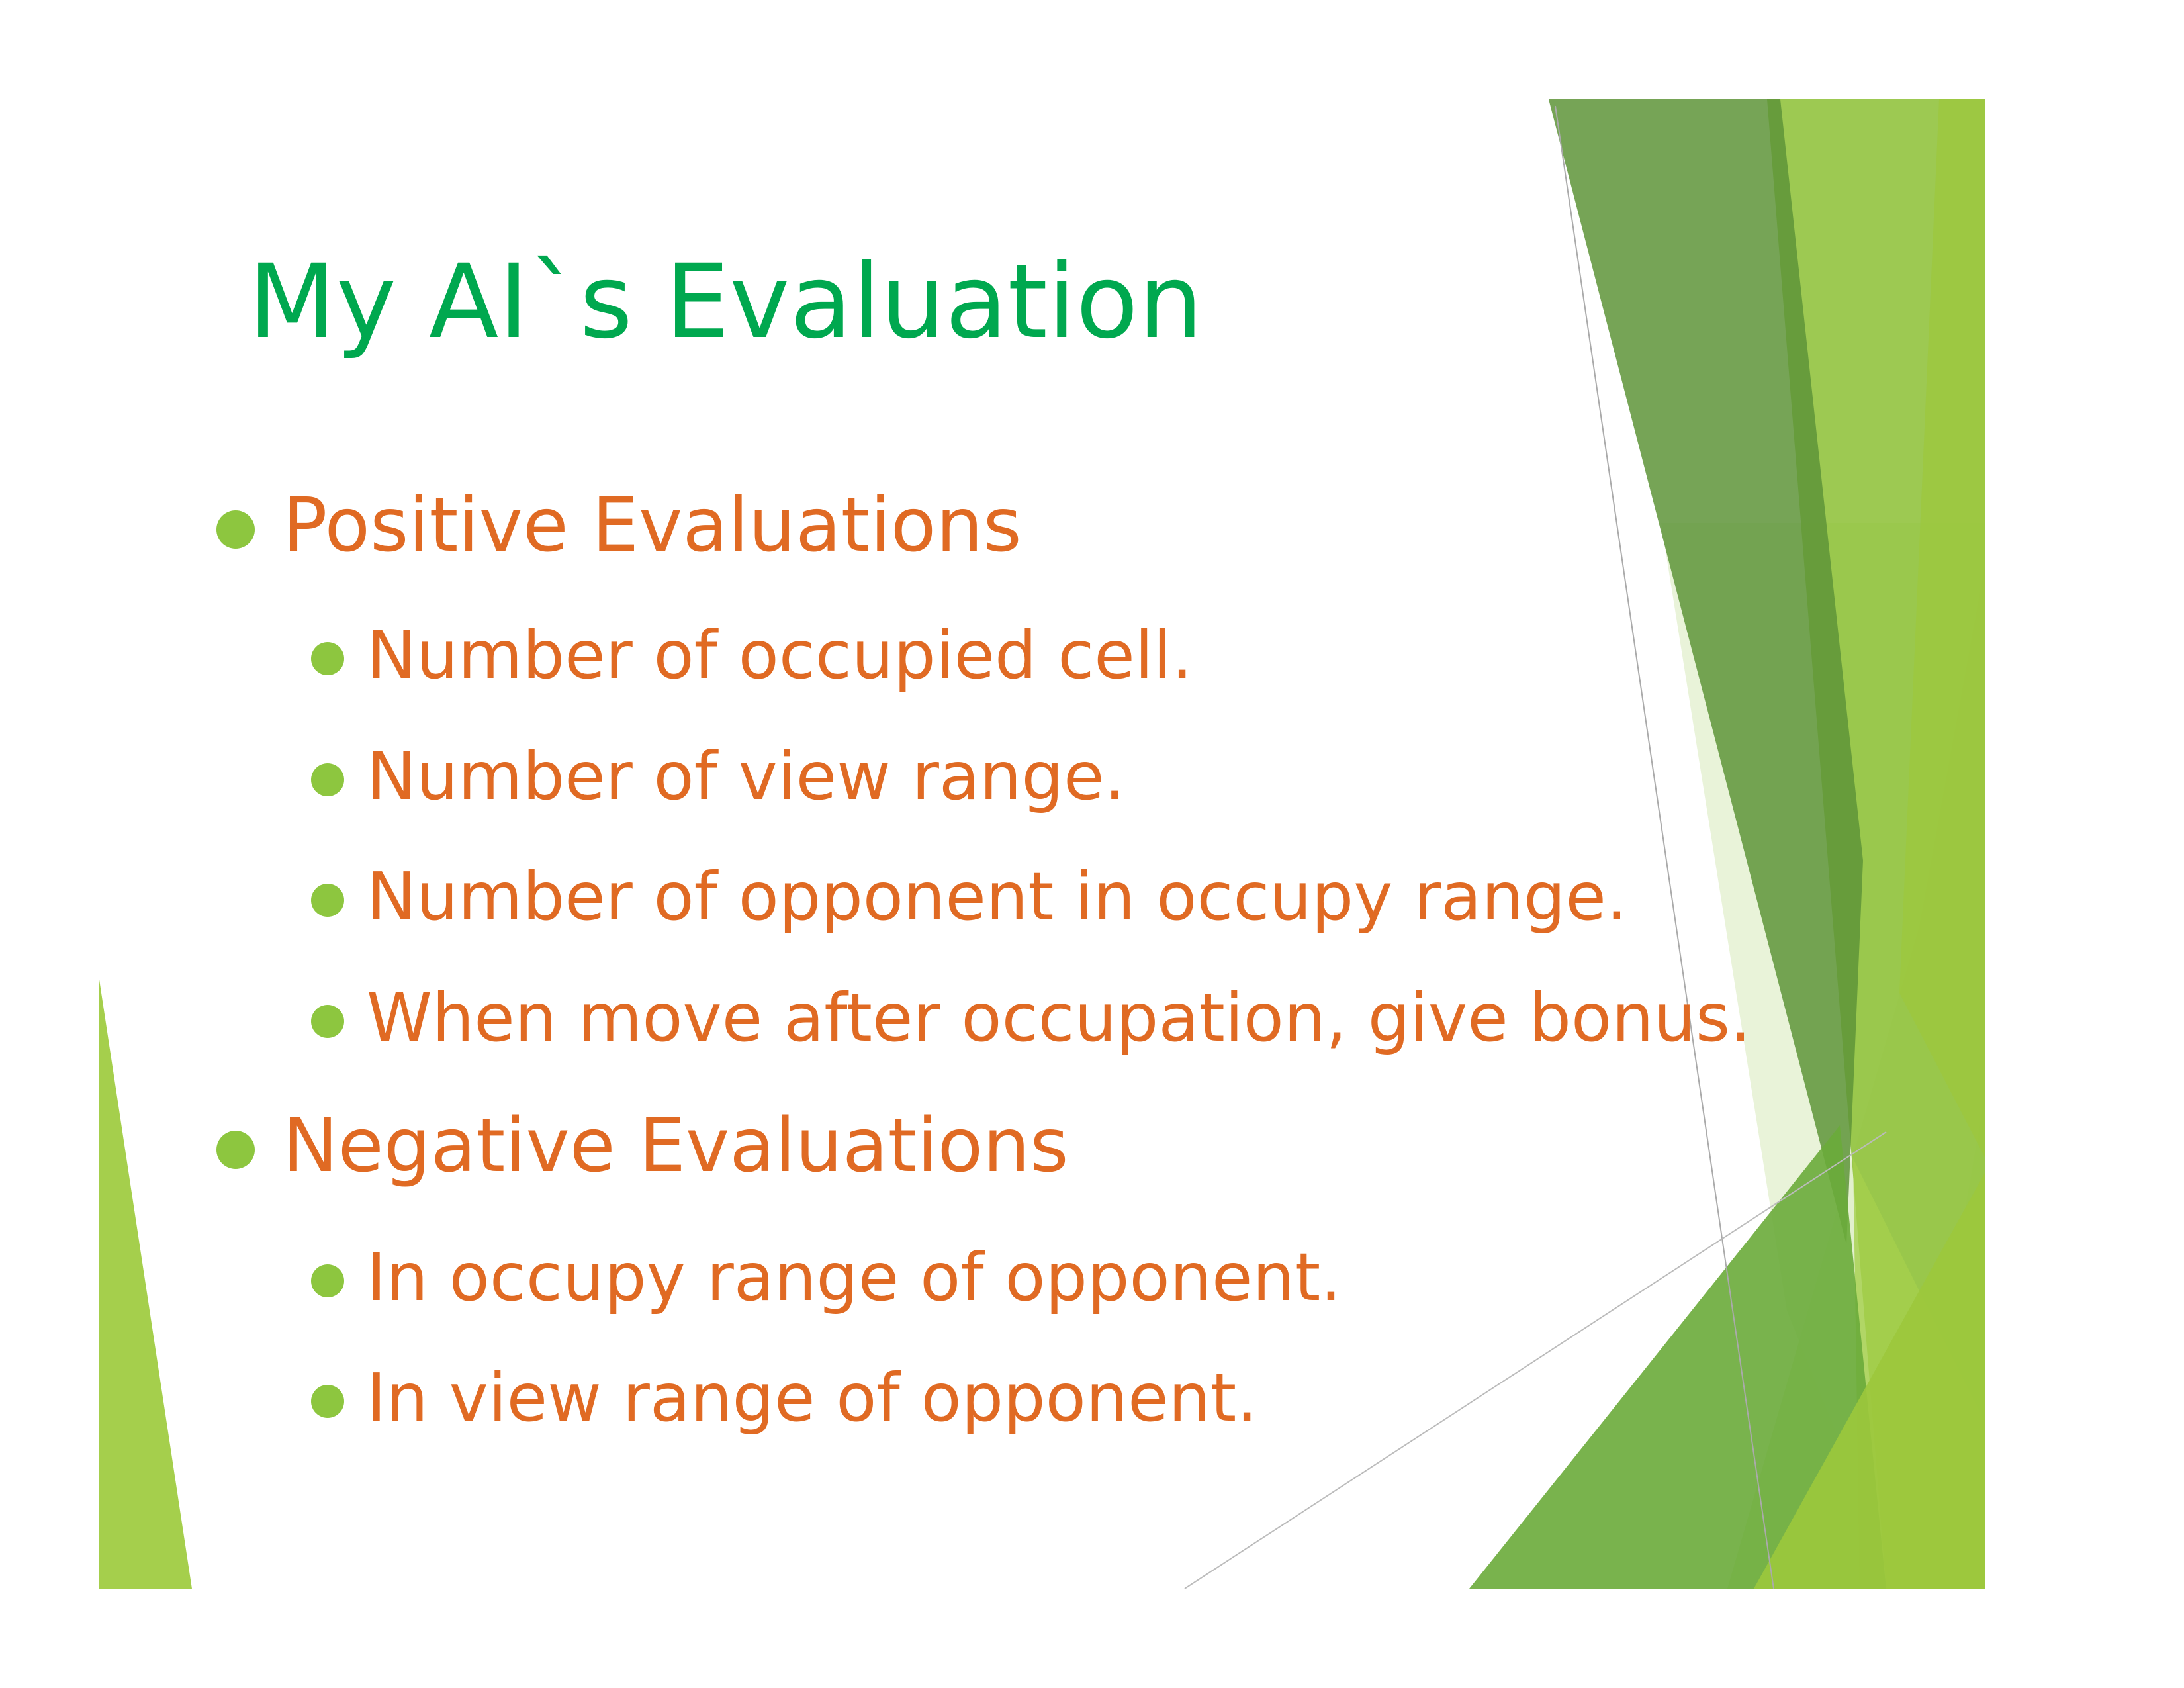 The height and width of the screenshot is (1688, 2184). What do you see at coordinates (855, 1277) in the screenshot?
I see `list-item-text: In occupy range of opponent.` at bounding box center [855, 1277].